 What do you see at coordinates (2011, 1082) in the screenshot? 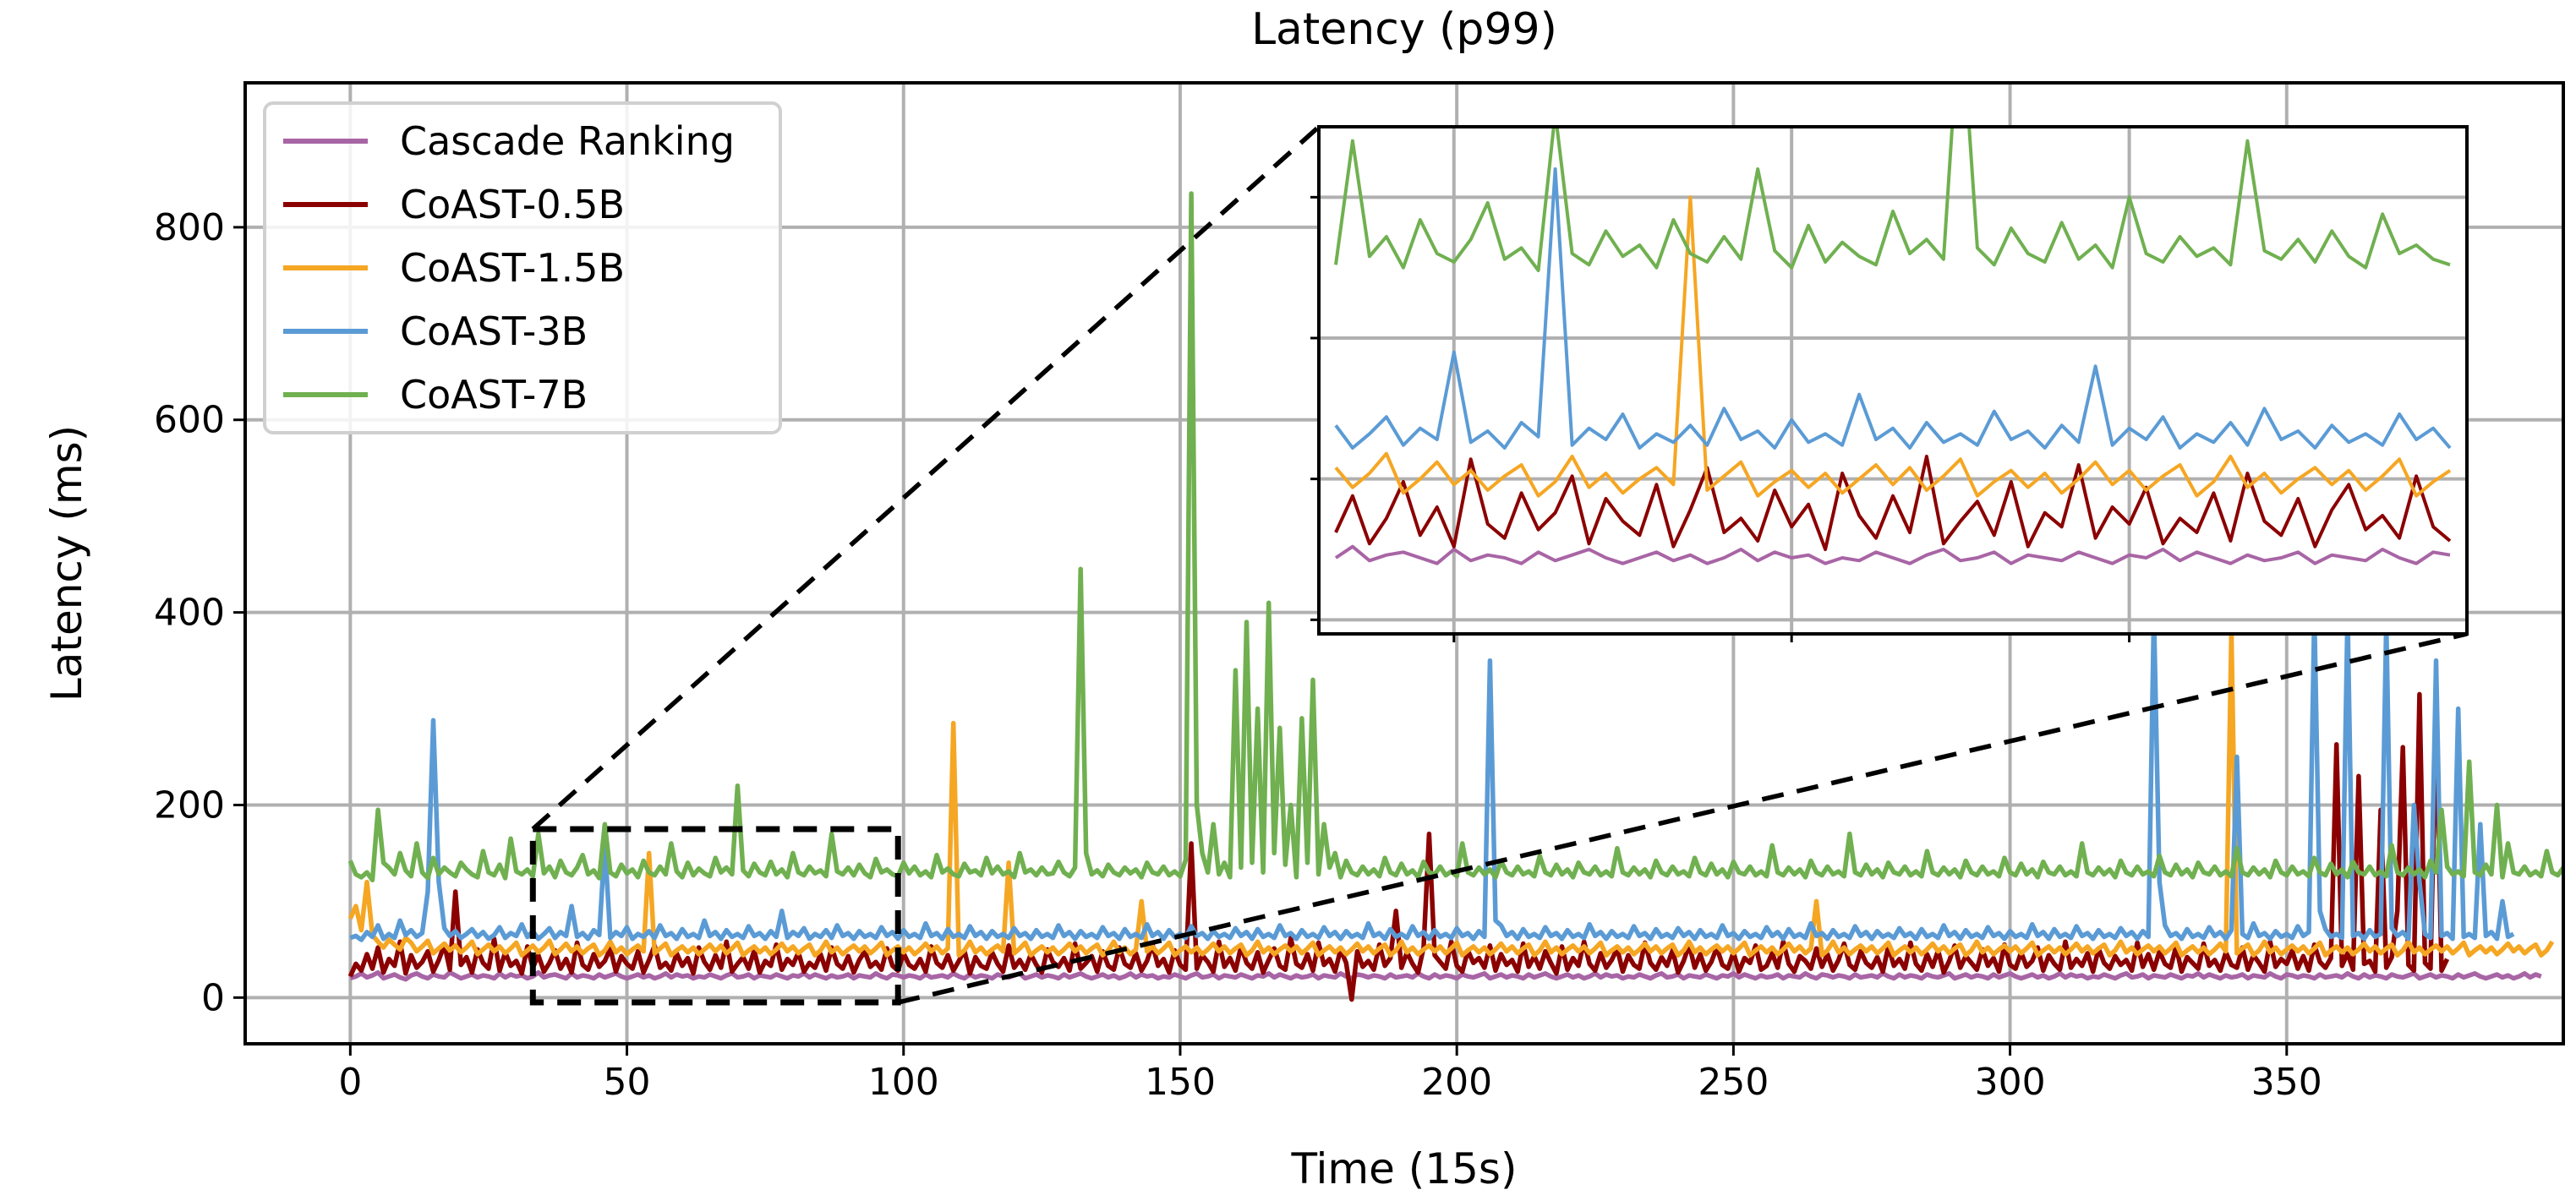
I see `x-tick-label: 300` at bounding box center [2011, 1082].